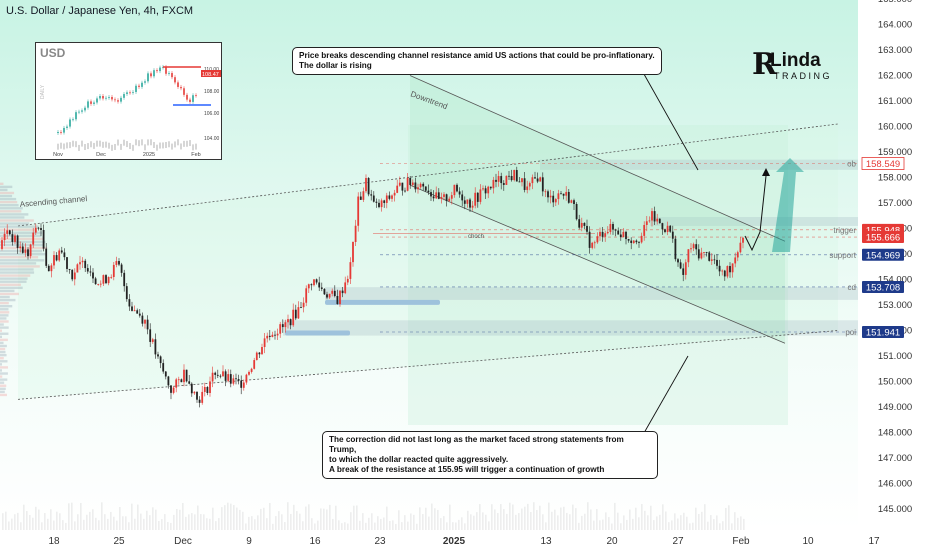 The image size is (932, 550). I want to click on symbol-title: U.S. Dollar / Japanese Yen, 4h, FXCM, so click(100, 11).